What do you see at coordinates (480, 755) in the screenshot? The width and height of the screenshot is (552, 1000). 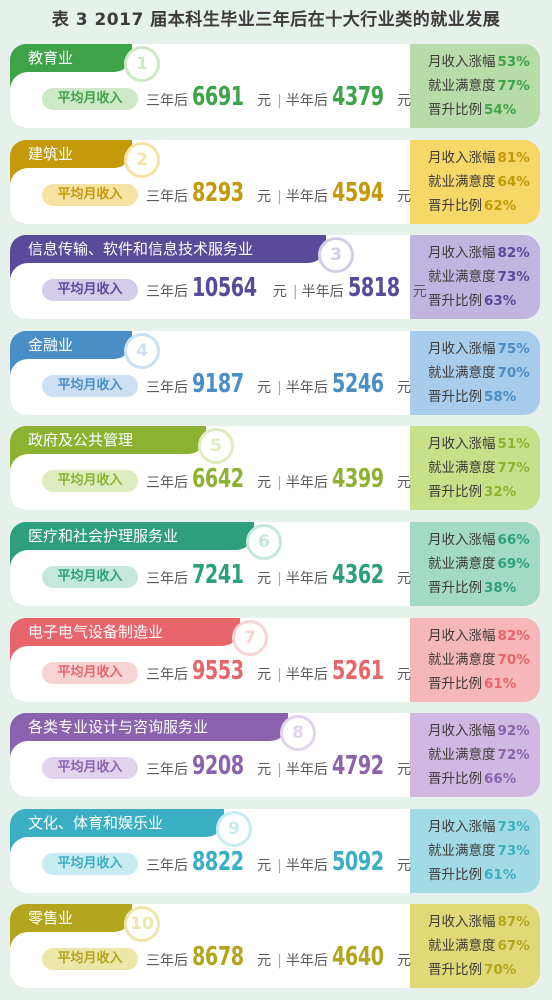 I see `stats-panel: 月收入涨幅 92% 就业满意度 72% 晋升比例 66%` at bounding box center [480, 755].